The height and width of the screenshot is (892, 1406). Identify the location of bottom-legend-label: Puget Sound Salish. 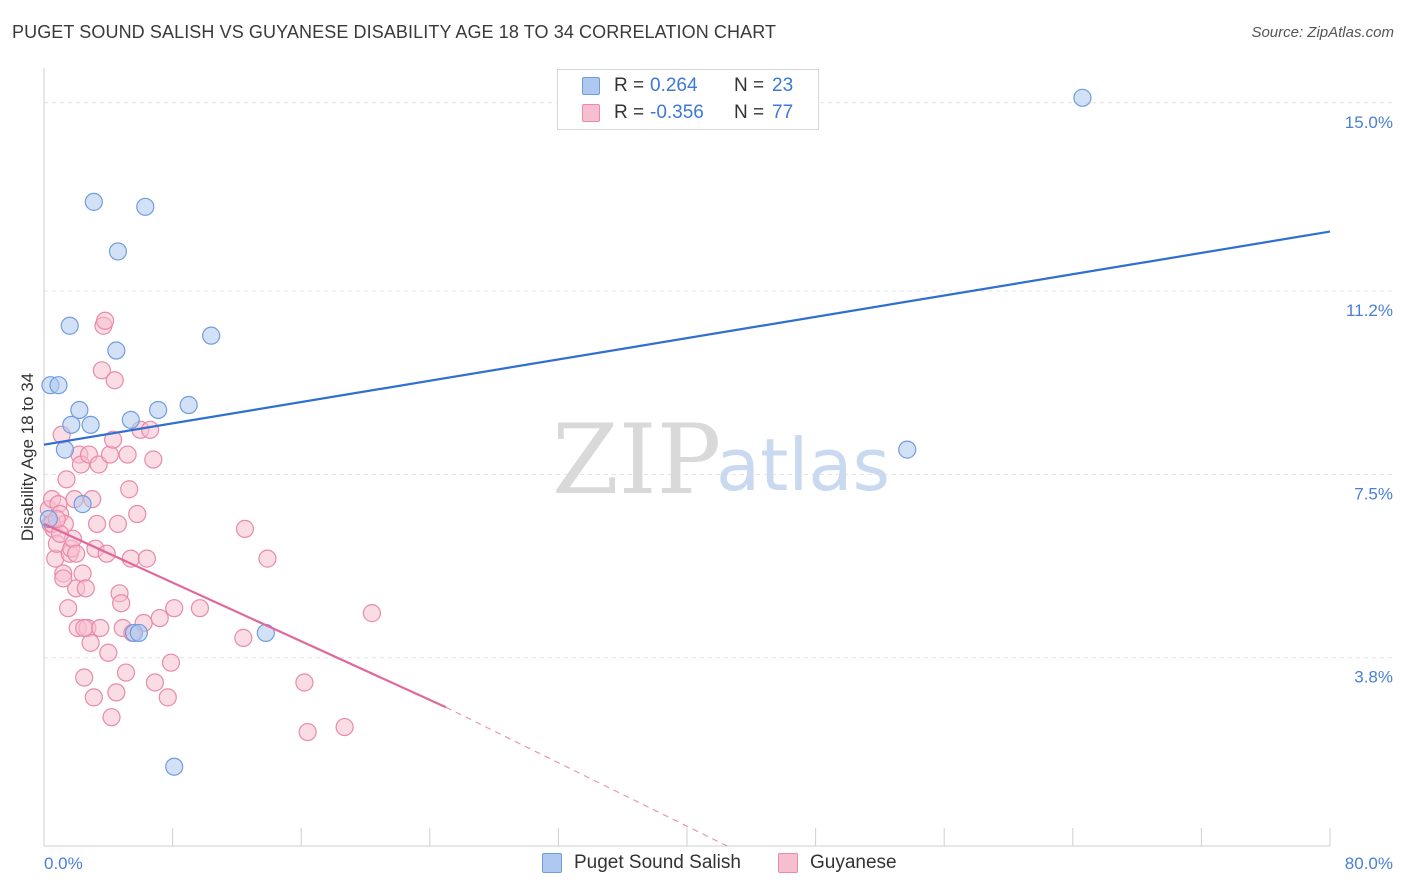
(657, 862).